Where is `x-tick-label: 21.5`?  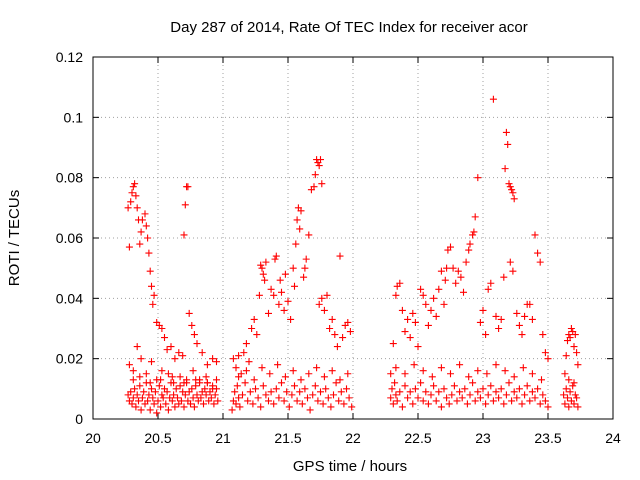
x-tick-label: 21.5 is located at coordinates (287, 438).